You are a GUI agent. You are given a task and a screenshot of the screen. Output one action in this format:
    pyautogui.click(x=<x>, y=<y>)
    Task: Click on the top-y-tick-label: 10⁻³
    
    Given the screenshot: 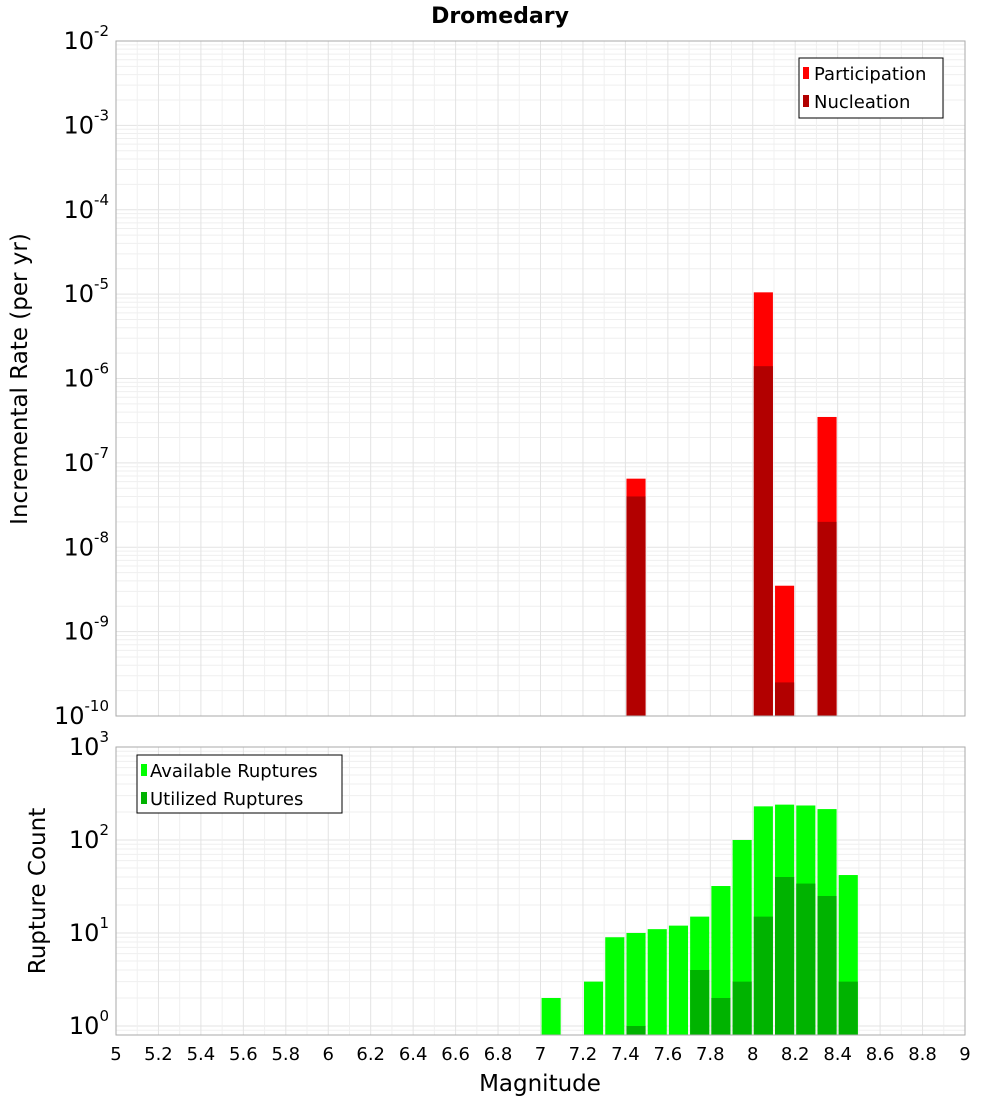 What is the action you would take?
    pyautogui.click(x=86, y=122)
    